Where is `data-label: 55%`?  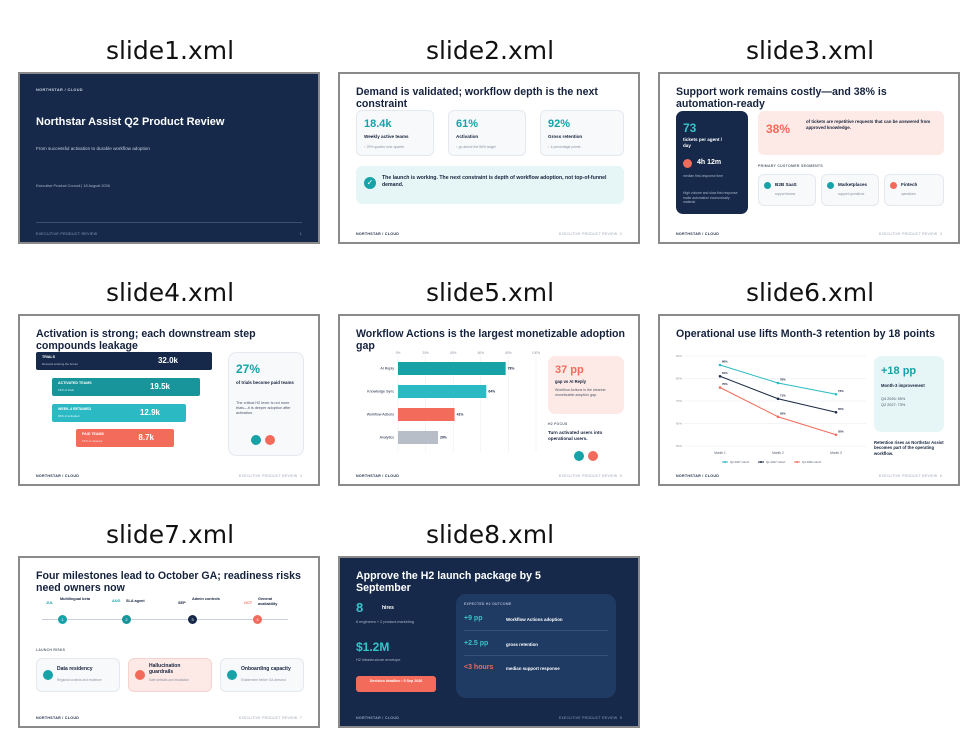 data-label: 55% is located at coordinates (841, 431).